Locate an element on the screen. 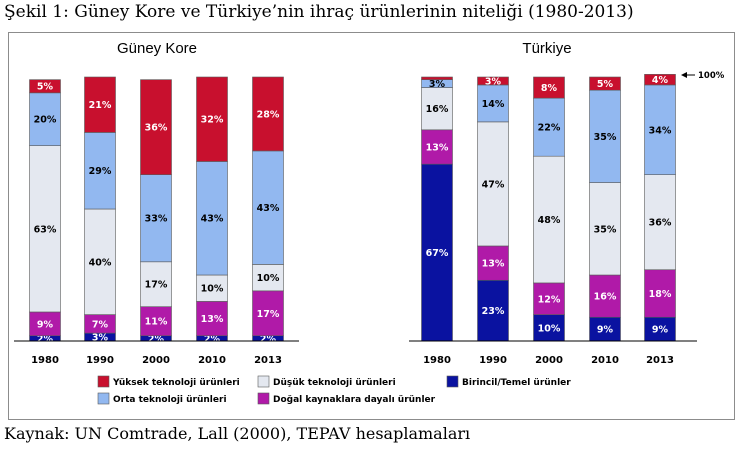  bar-segment-turkiye-2013-orta-teknoloji-urunleri is located at coordinates (660, 129).